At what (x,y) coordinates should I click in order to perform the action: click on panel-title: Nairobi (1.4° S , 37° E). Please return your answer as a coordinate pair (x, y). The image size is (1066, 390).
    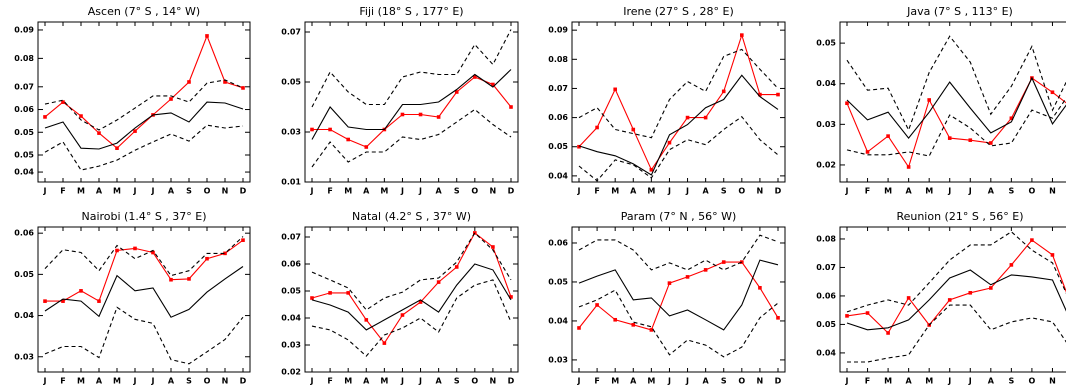
    Looking at the image, I should click on (143, 216).